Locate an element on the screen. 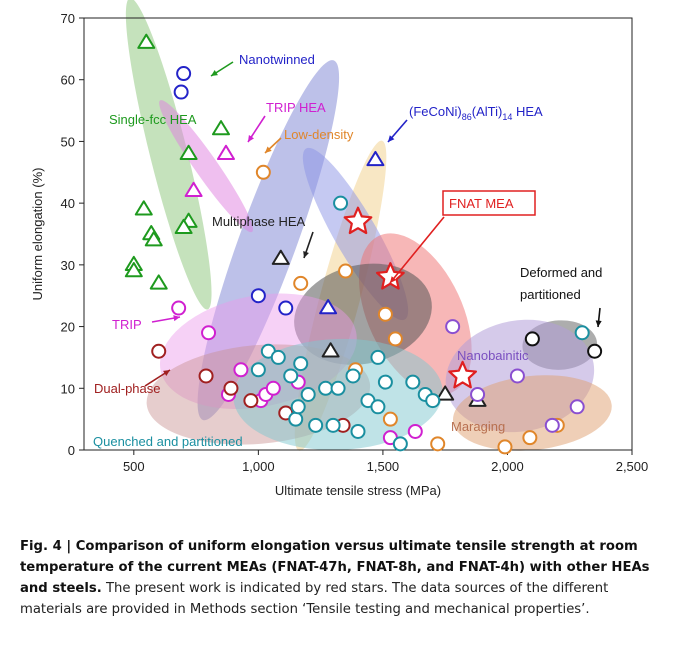  label-low-density: Low-density is located at coordinates (319, 134).